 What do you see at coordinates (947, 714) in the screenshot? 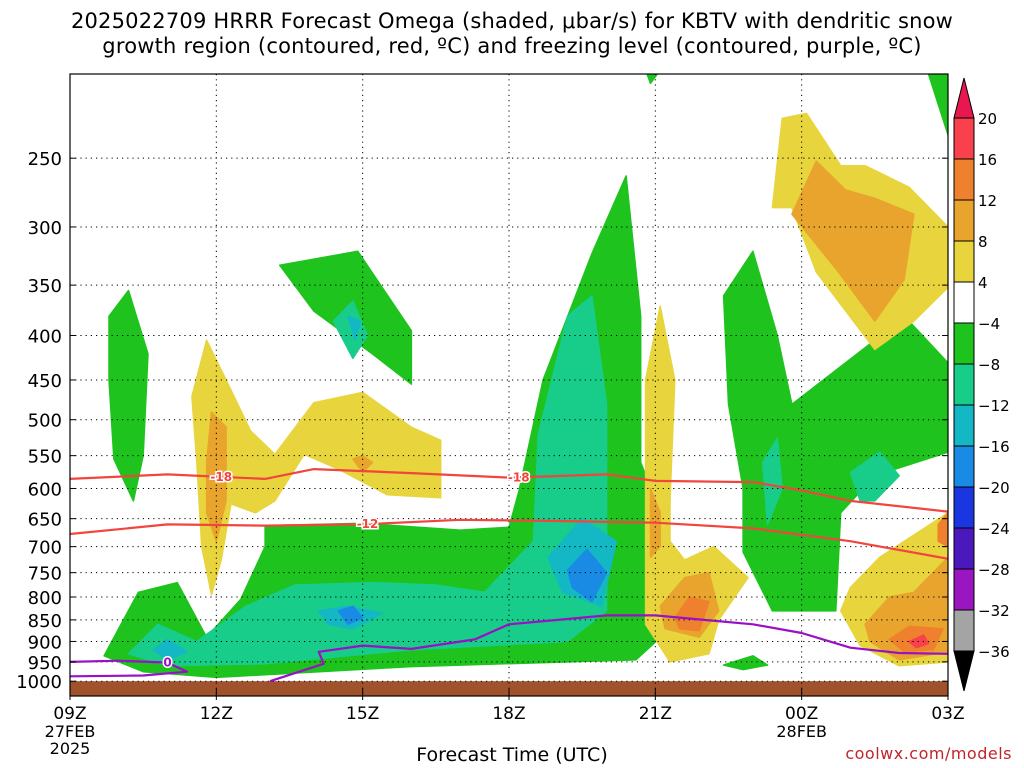
I see `x-tick-label-03Z: 03Z` at bounding box center [947, 714].